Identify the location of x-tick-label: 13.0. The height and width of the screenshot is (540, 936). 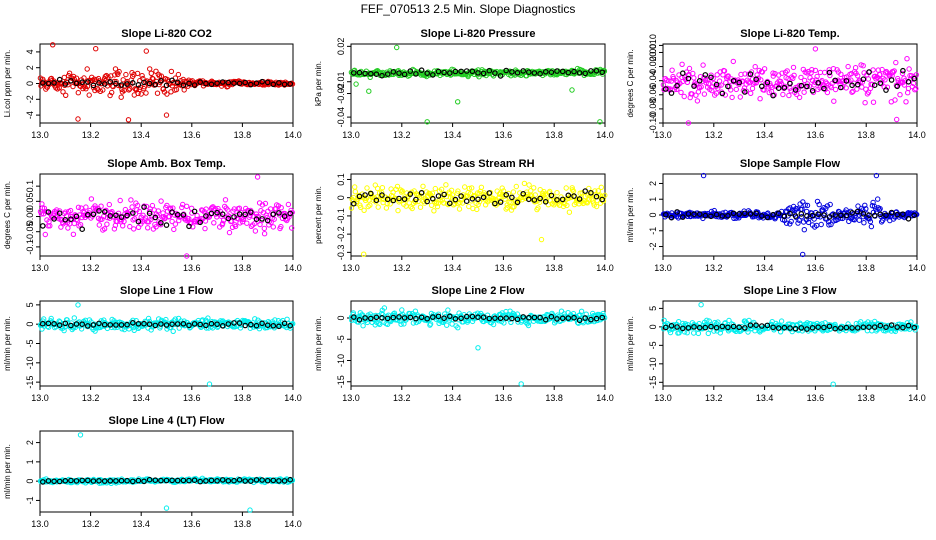
(351, 135).